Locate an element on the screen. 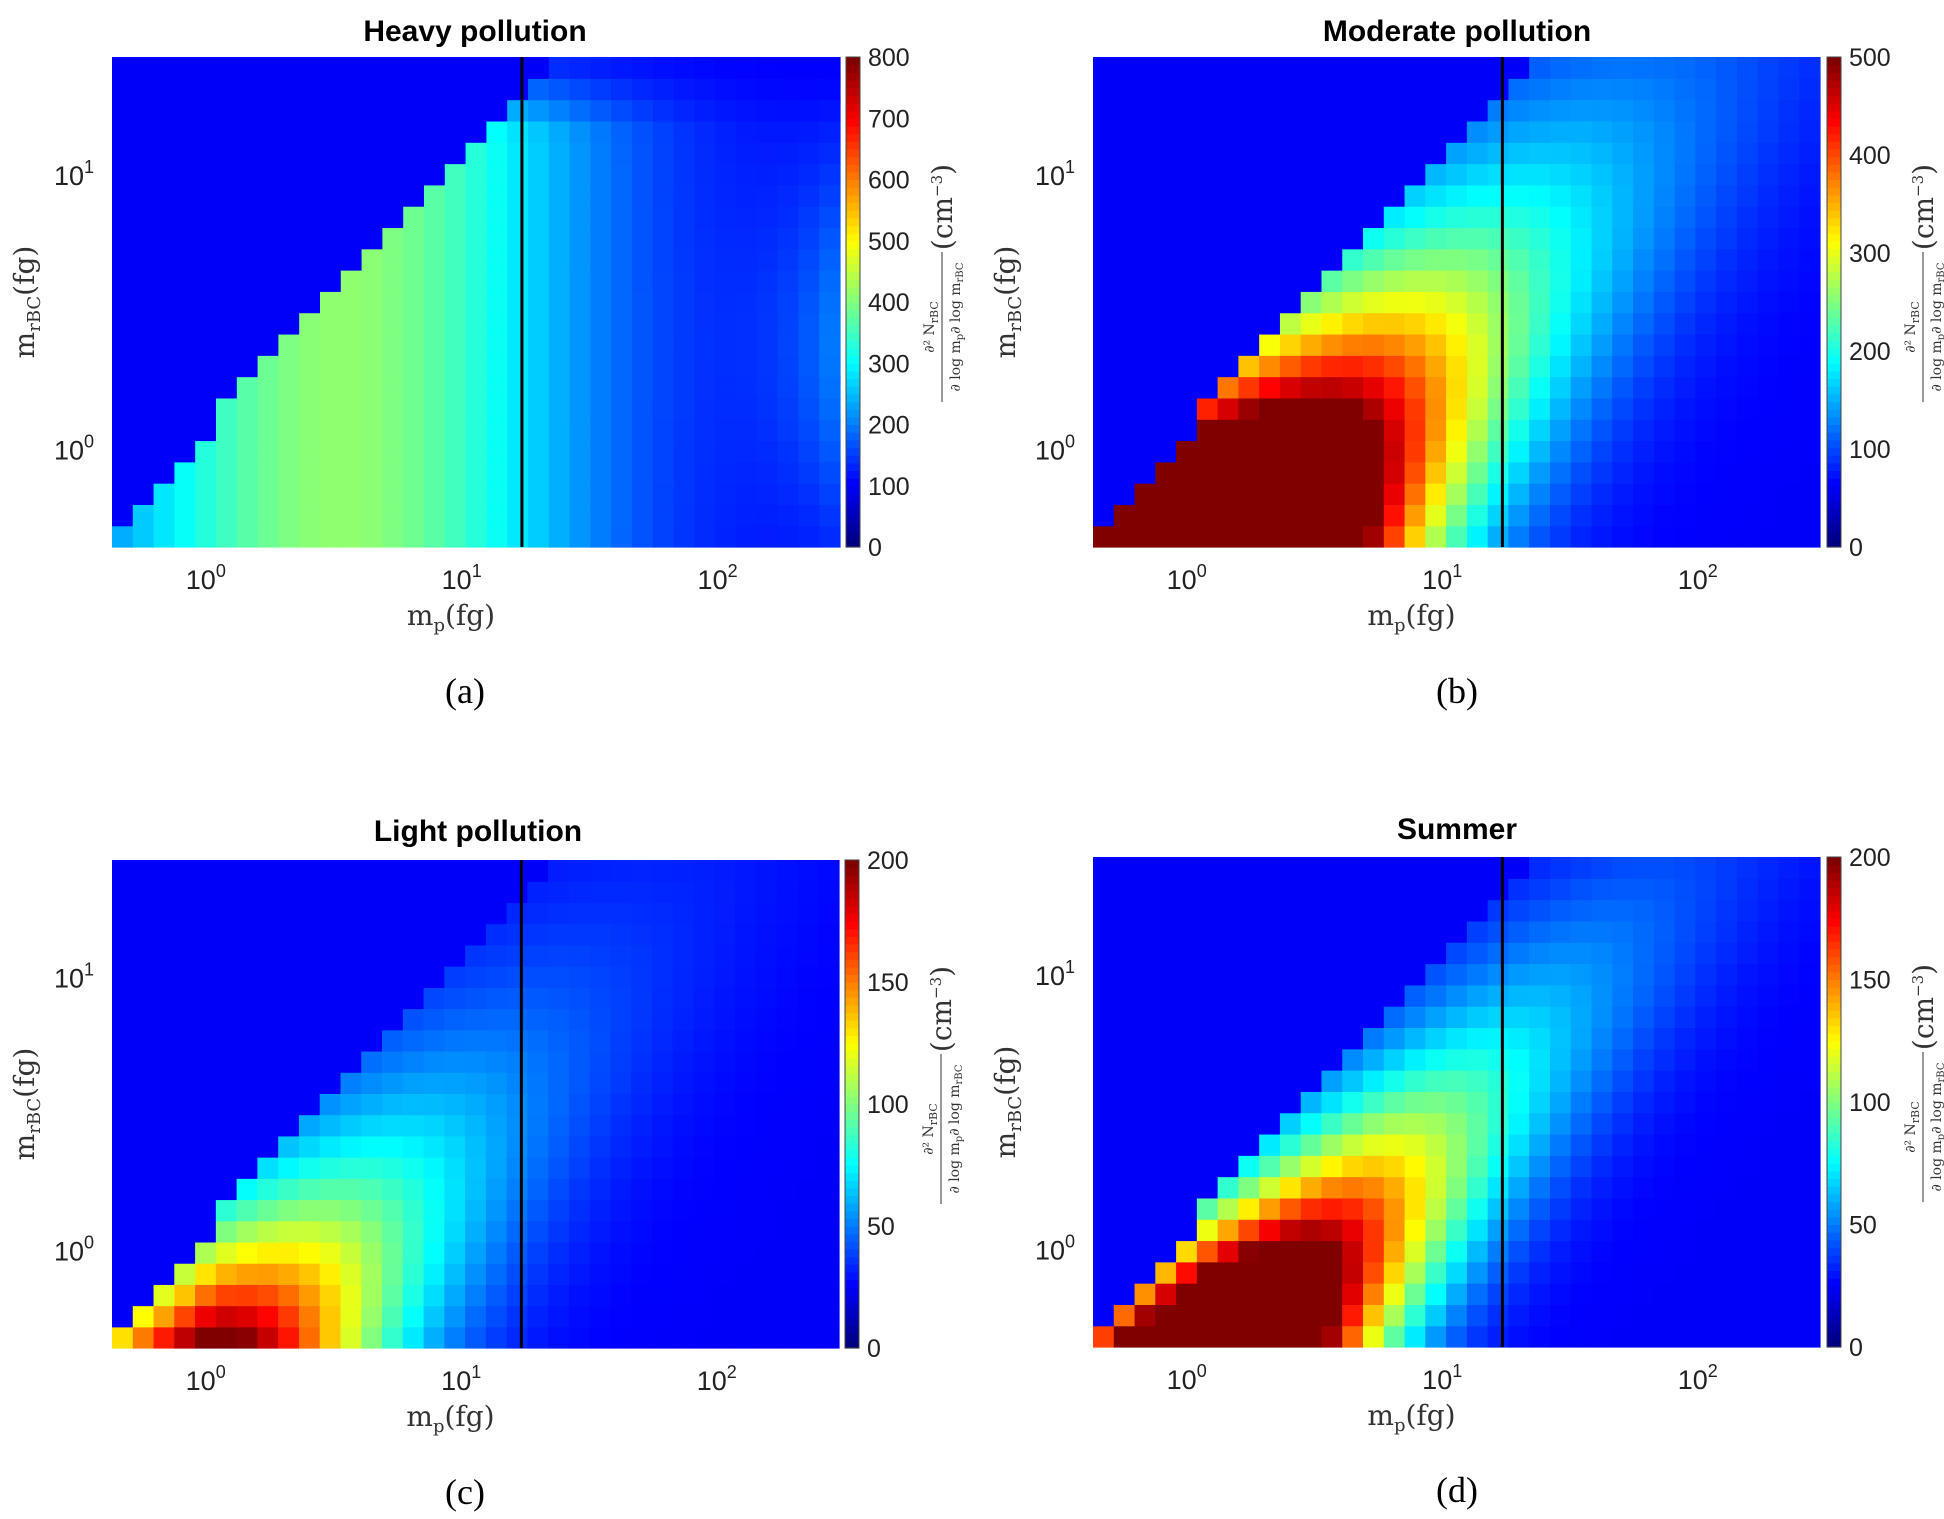  panel-title: Summer is located at coordinates (1457, 829).